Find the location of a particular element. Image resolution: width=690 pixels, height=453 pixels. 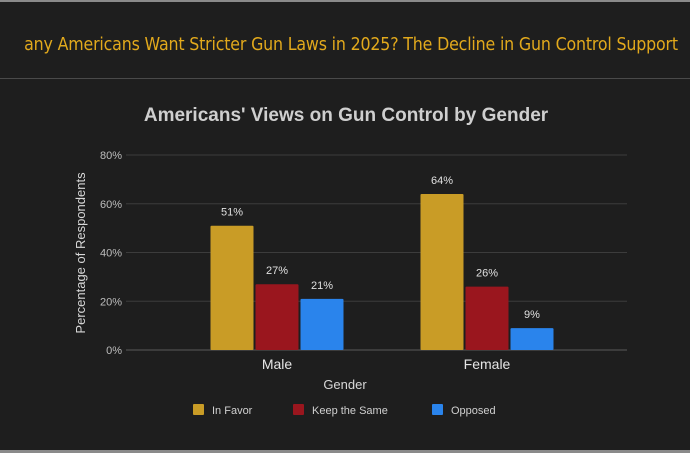

top-border is located at coordinates (345, 1).